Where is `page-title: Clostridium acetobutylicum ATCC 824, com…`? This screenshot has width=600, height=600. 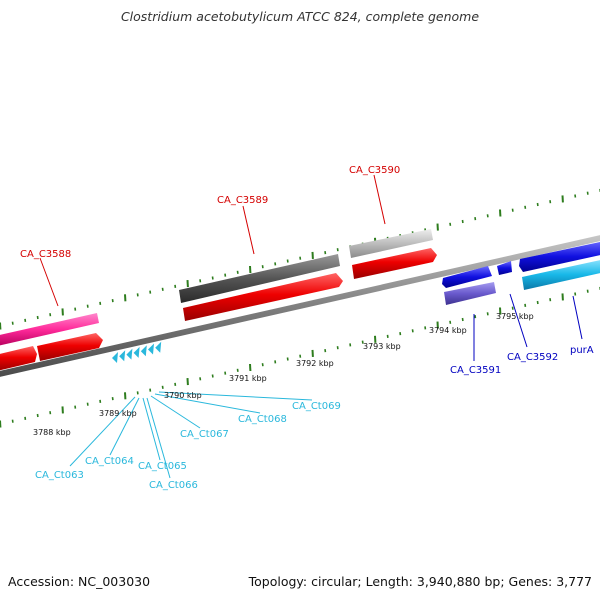 page-title: Clostridium acetobutylicum ATCC 824, com… is located at coordinates (300, 16).